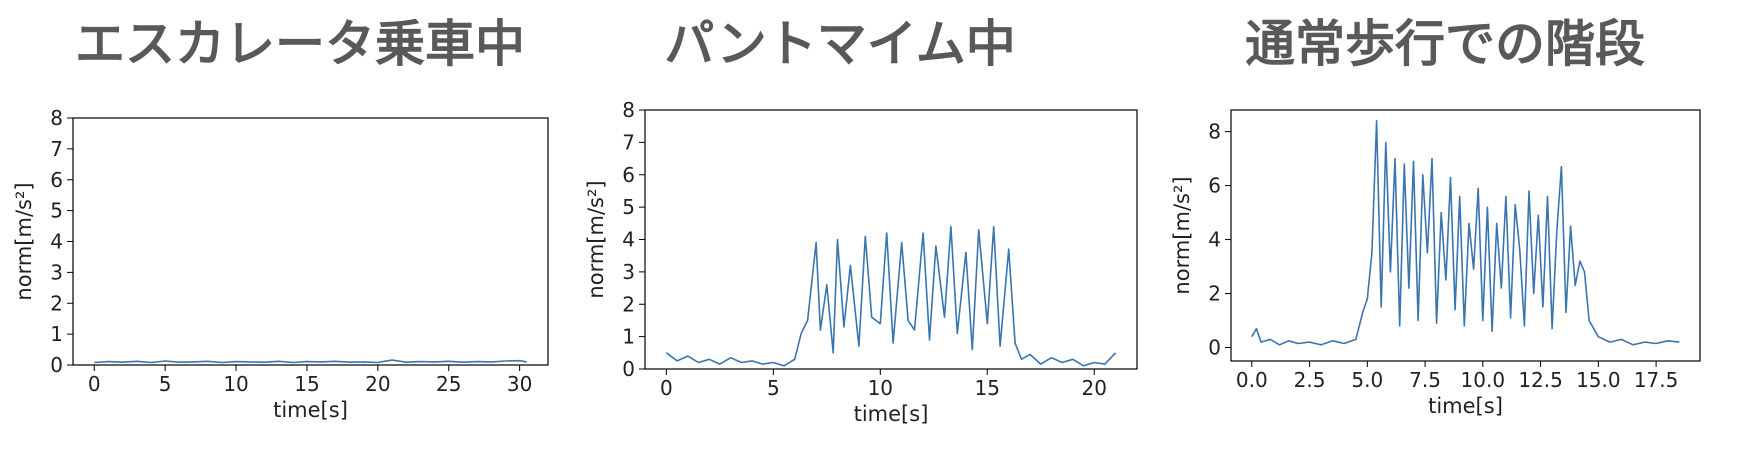  What do you see at coordinates (300, 44) in the screenshot?
I see `chart-1-title: エスカレータ乗車中` at bounding box center [300, 44].